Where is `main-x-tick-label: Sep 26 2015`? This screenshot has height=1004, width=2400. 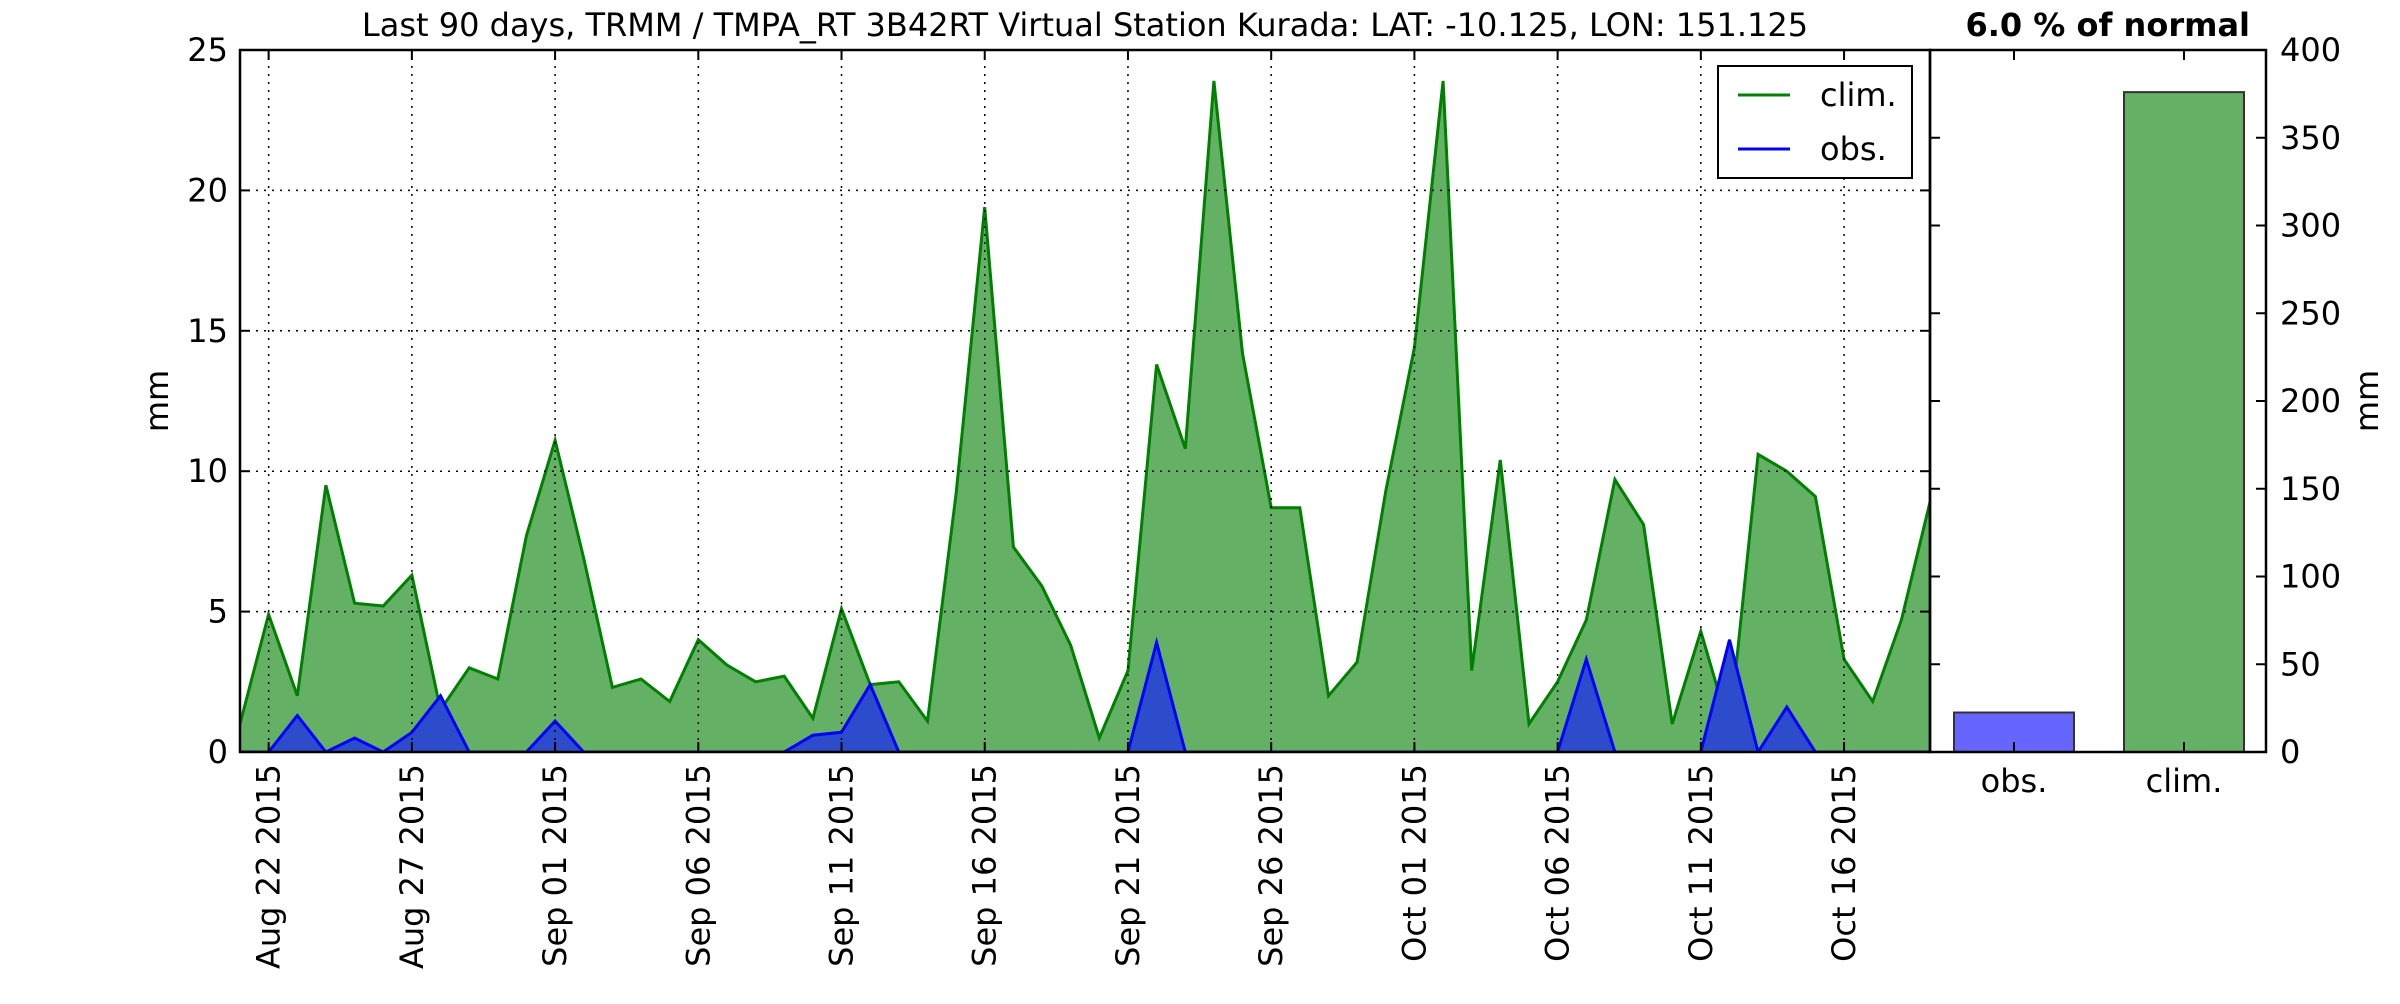 main-x-tick-label: Sep 26 2015 is located at coordinates (1271, 865).